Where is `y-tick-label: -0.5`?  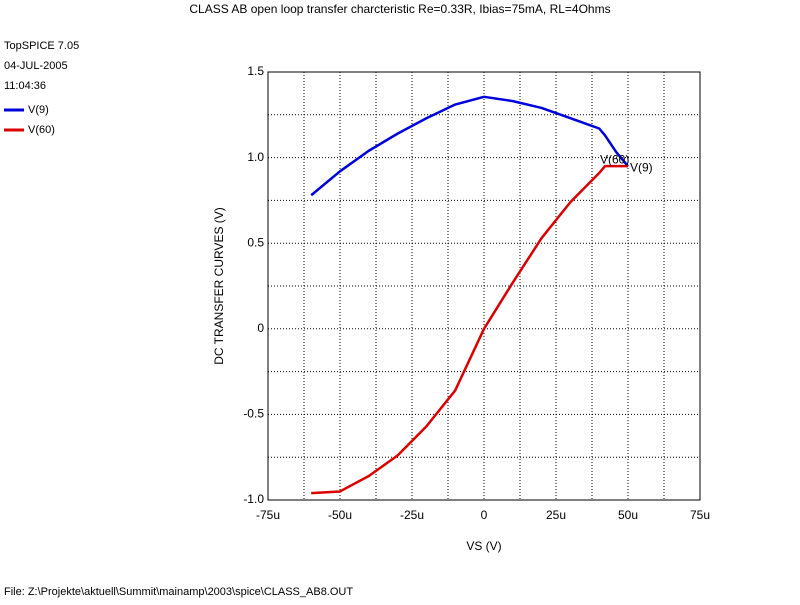 y-tick-label: -0.5 is located at coordinates (253, 414).